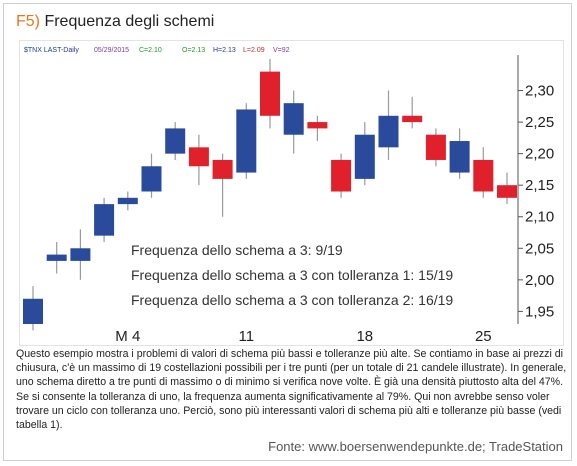 This screenshot has width=577, height=466. Describe the element at coordinates (539, 91) in the screenshot. I see `y-tick-label: 2,30` at that location.